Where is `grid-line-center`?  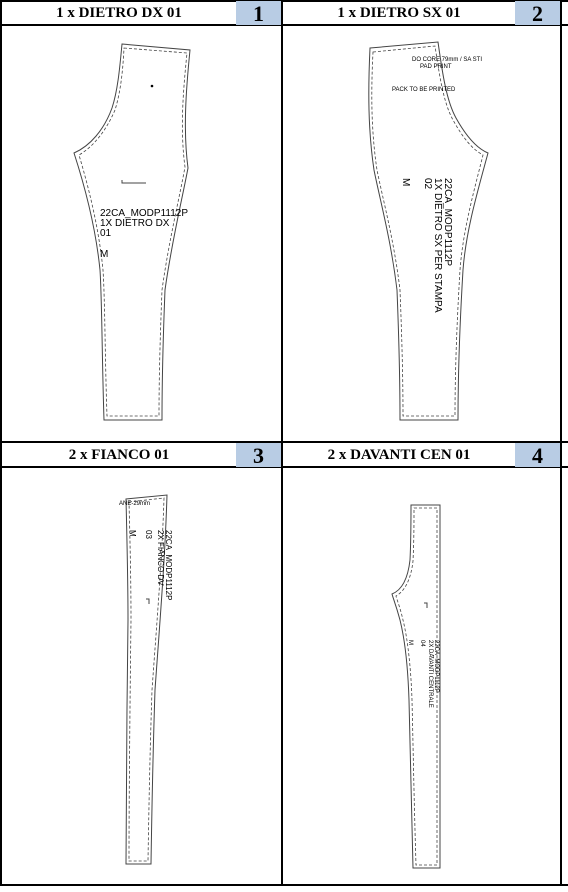 grid-line-center is located at coordinates (282, 443).